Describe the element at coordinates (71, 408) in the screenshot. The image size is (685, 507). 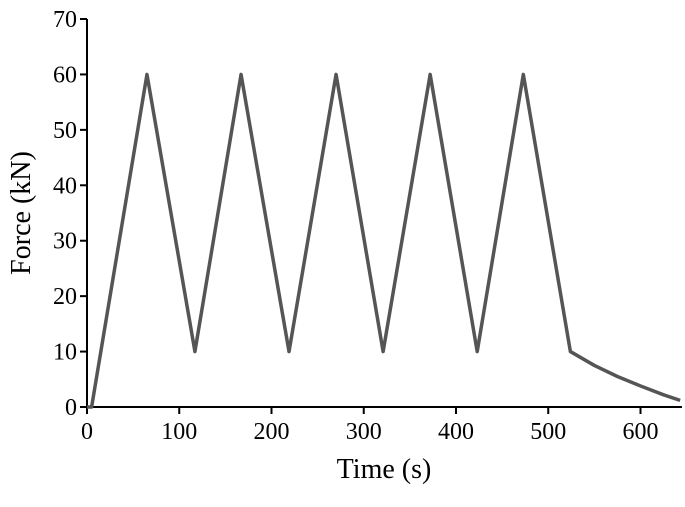
I see `y-tick-label: 0` at that location.